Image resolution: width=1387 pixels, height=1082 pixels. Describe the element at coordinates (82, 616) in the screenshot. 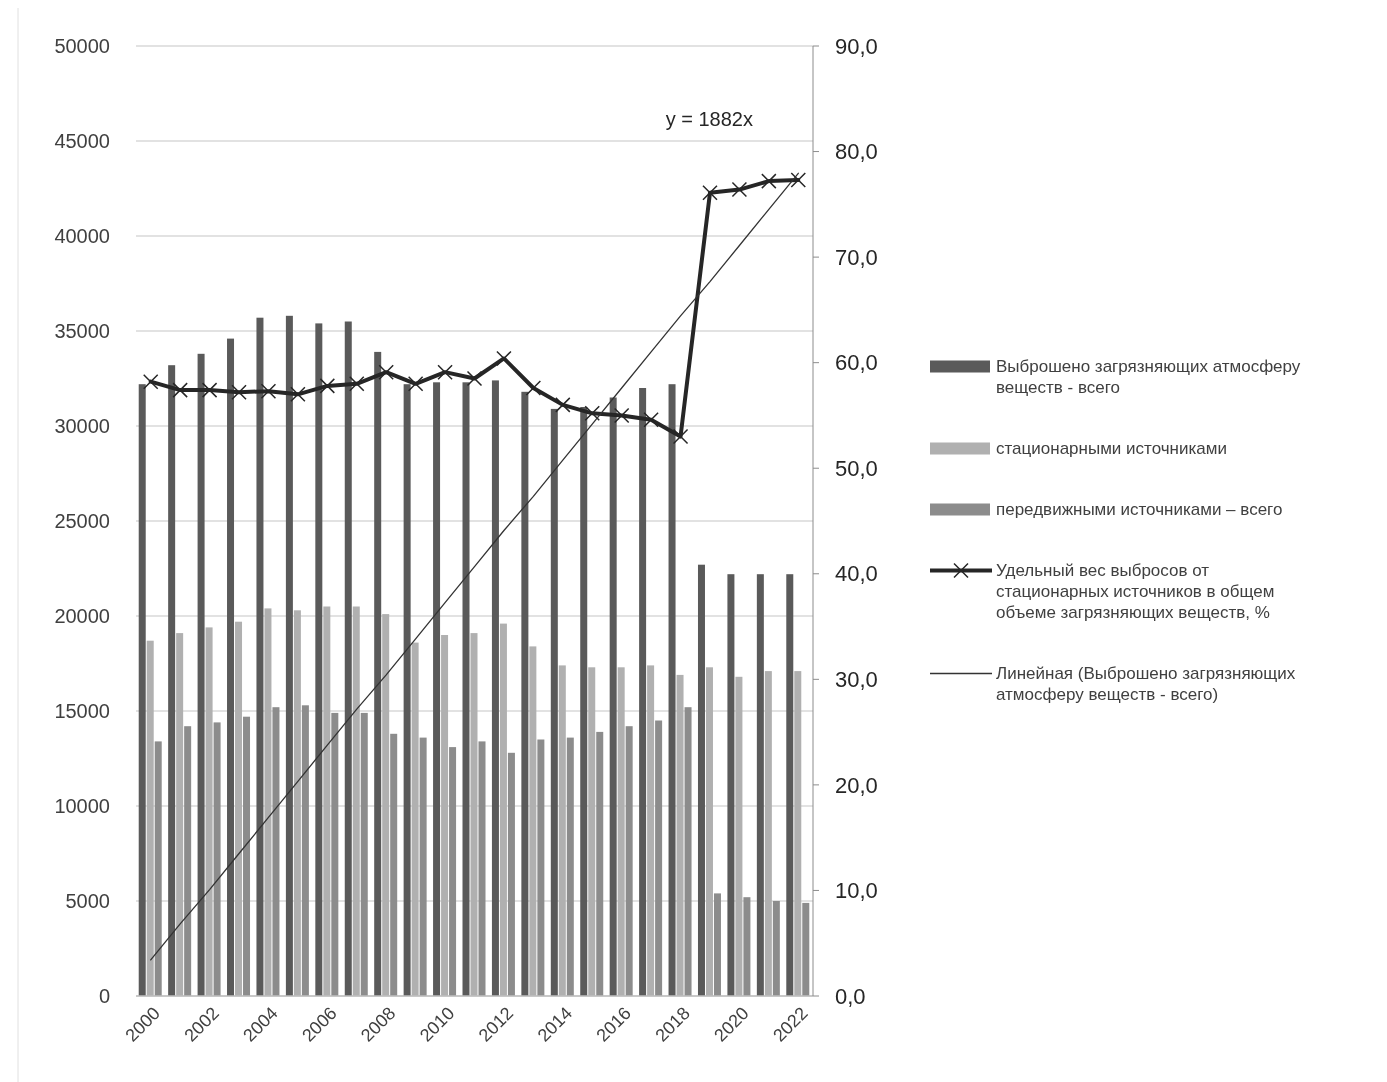

I see `y-tick-label: 20000` at that location.